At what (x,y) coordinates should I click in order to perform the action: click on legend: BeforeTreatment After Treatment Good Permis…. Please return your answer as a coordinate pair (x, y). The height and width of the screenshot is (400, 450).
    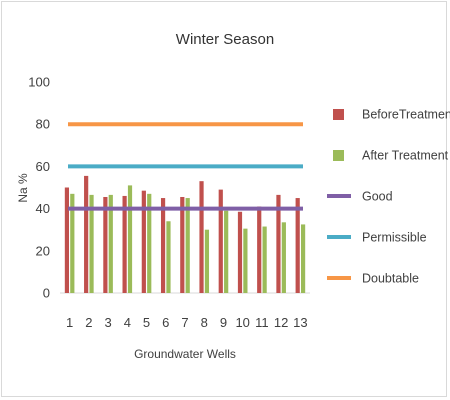
    Looking at the image, I should click on (388, 197).